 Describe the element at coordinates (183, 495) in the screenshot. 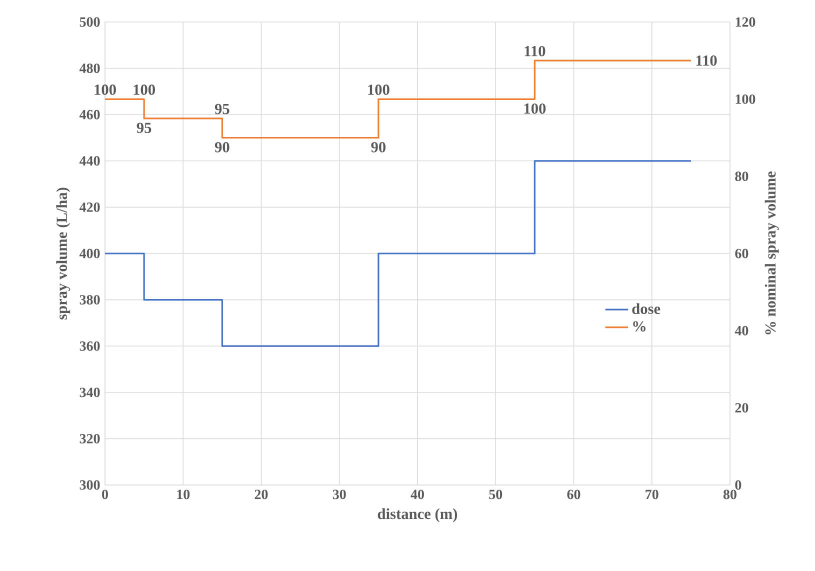

I see `x-tick-label: 10` at that location.